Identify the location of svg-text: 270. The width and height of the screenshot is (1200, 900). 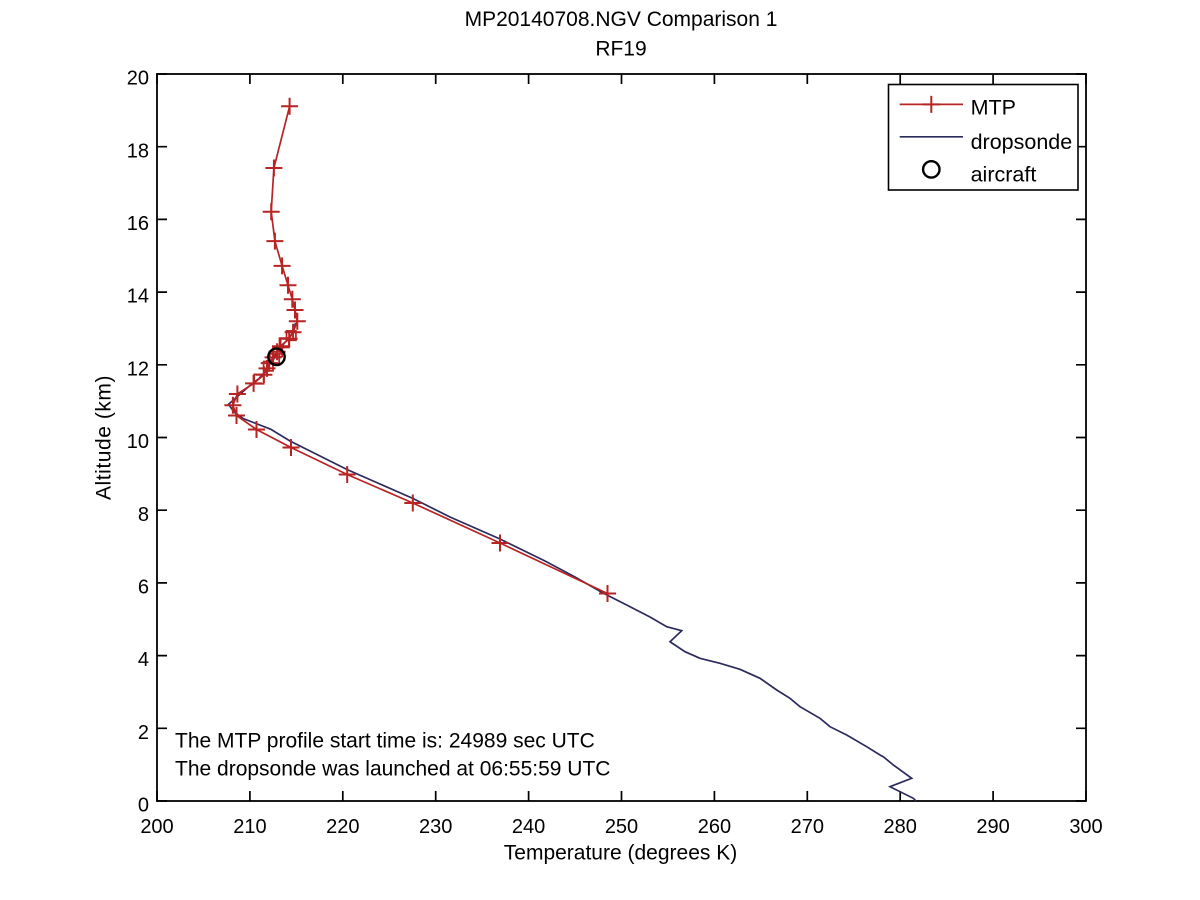
(807, 827).